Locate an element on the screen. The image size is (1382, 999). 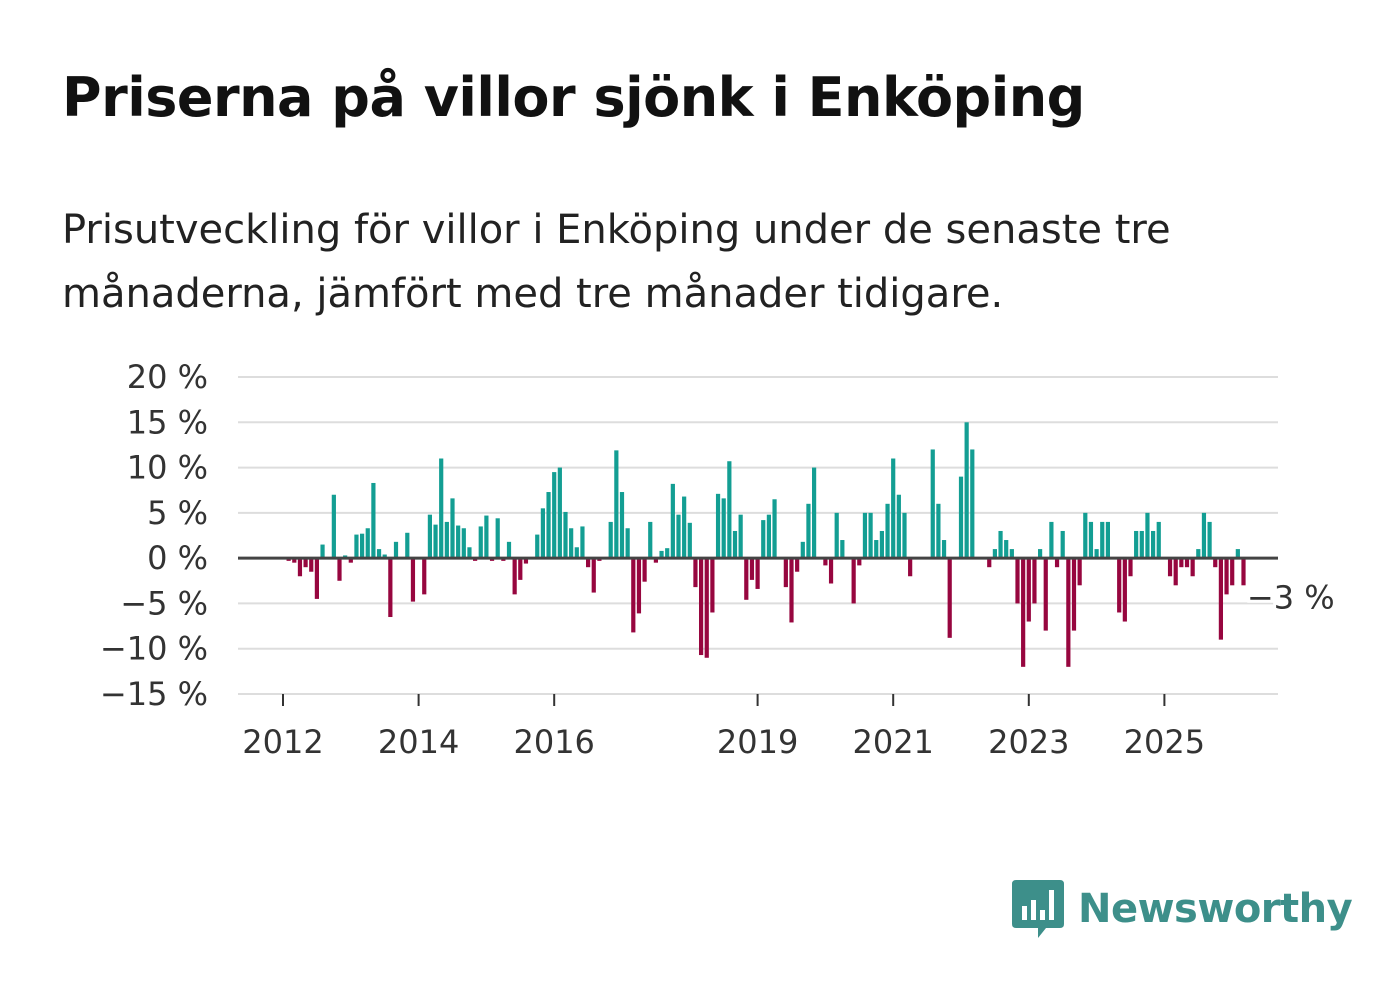
newsworthy-logo-icon is located at coordinates (1038, 909).